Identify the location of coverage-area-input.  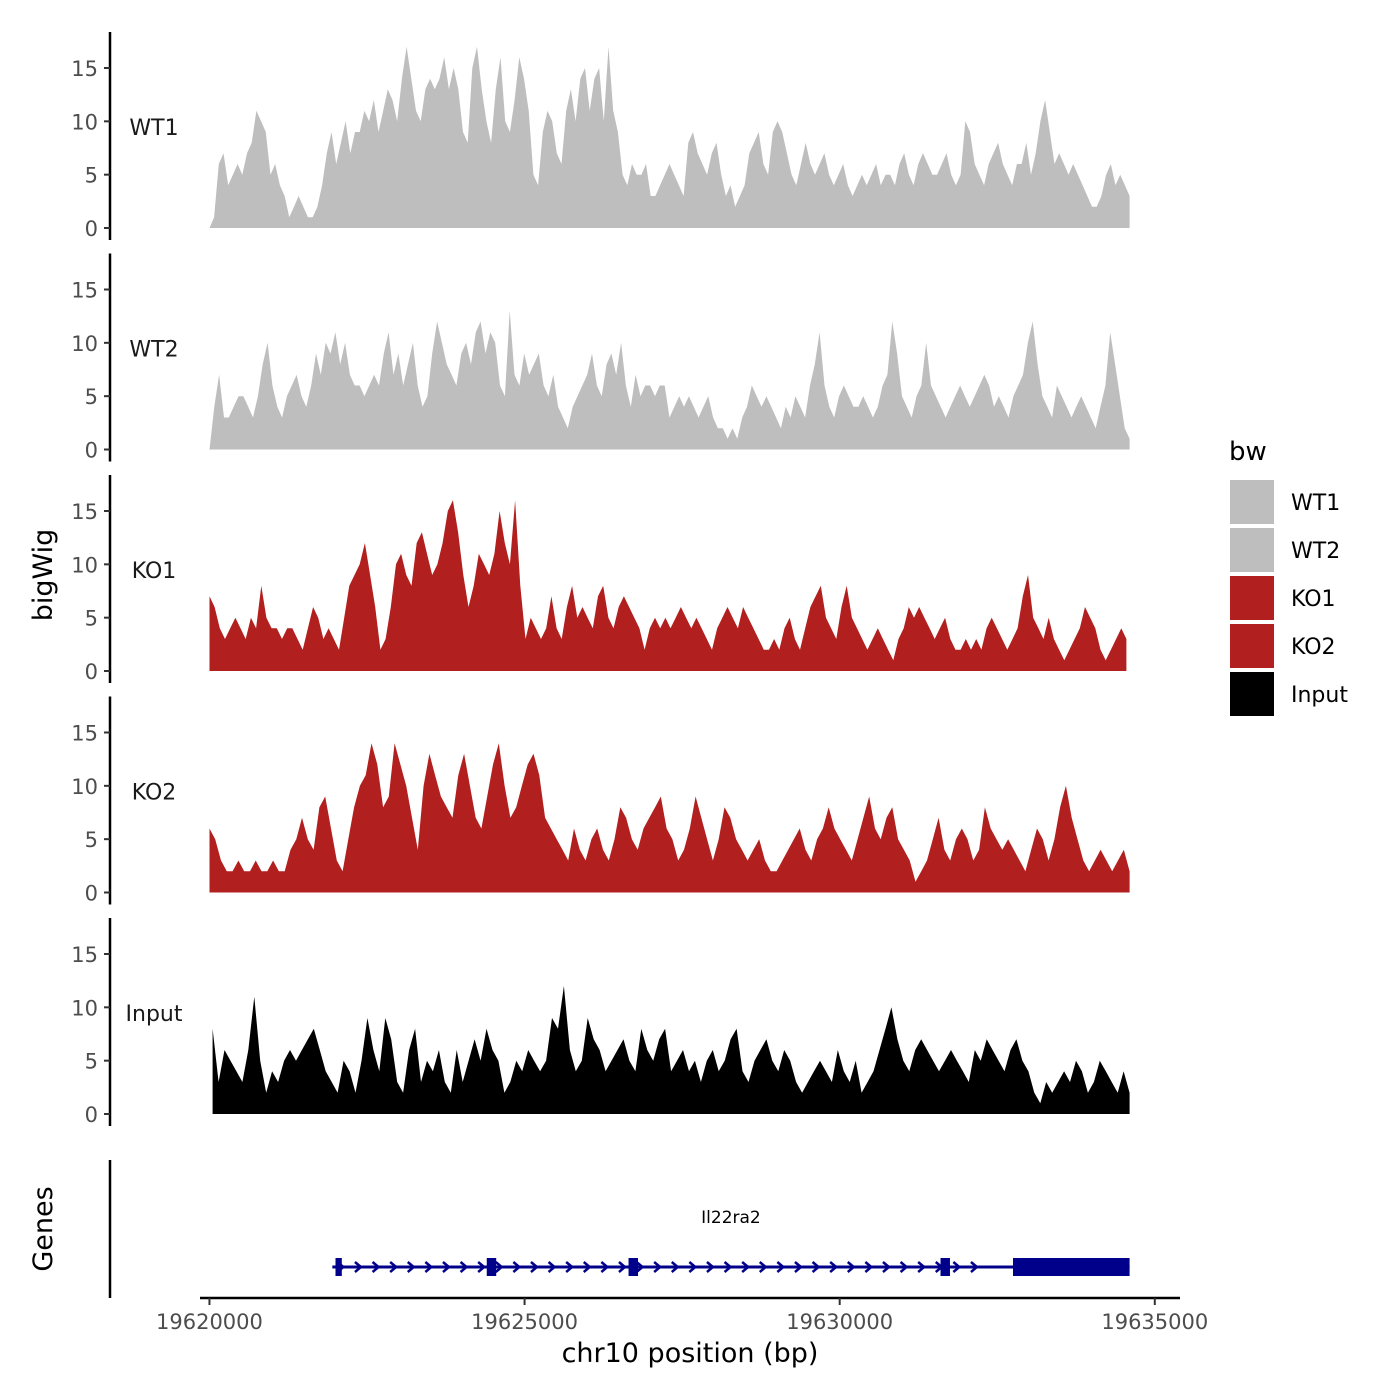
(671, 1050).